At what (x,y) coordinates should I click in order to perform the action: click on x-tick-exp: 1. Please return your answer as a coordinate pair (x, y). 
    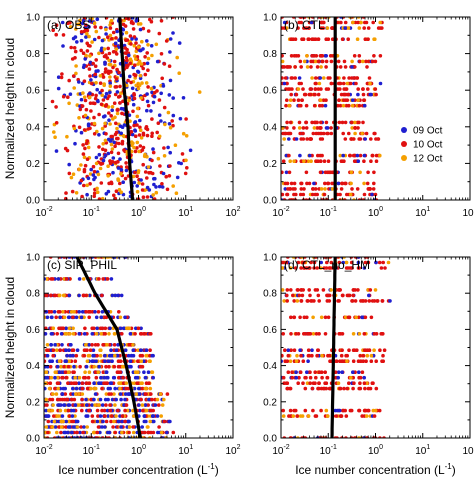
    Looking at the image, I should click on (428, 447).